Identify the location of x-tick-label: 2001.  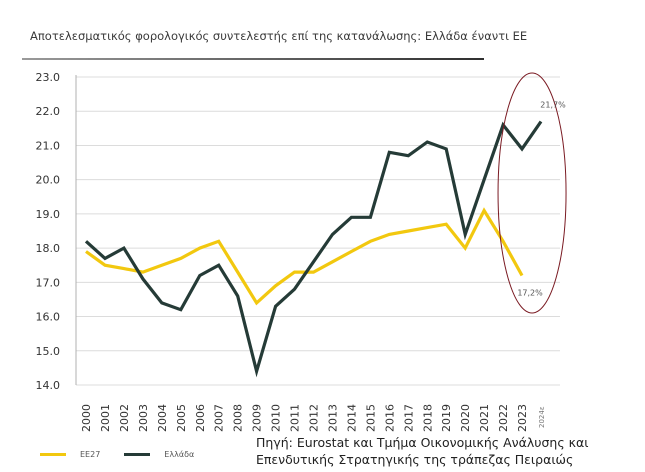
(105, 418).